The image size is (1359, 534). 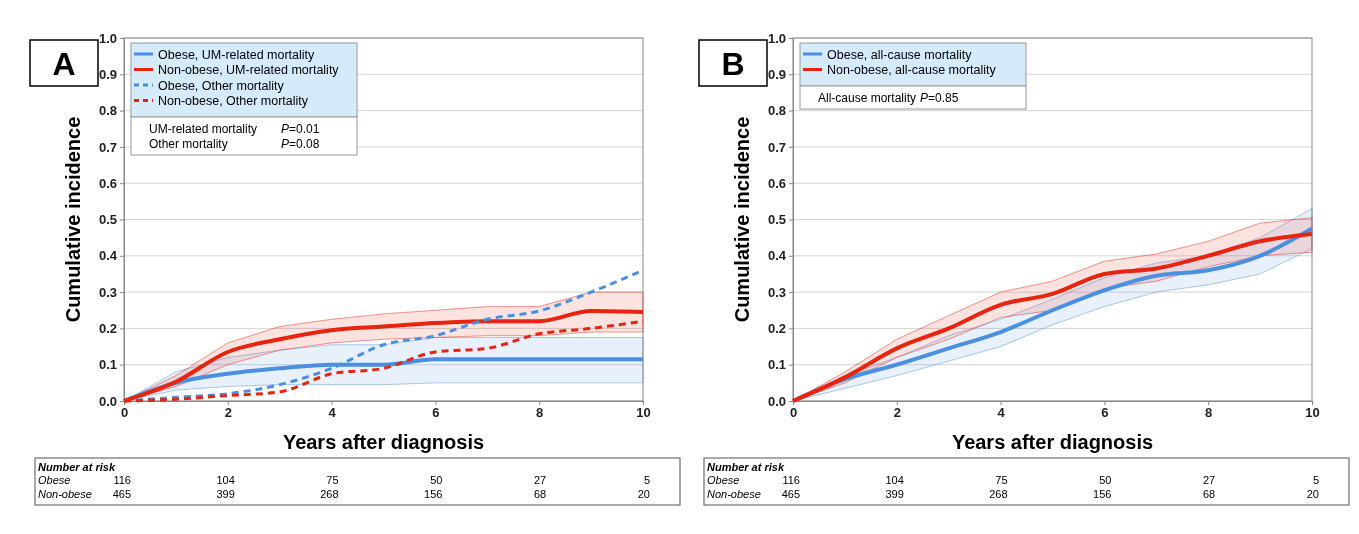 What do you see at coordinates (249, 70) in the screenshot?
I see `legend-label: Non-obese, UM-related mortality` at bounding box center [249, 70].